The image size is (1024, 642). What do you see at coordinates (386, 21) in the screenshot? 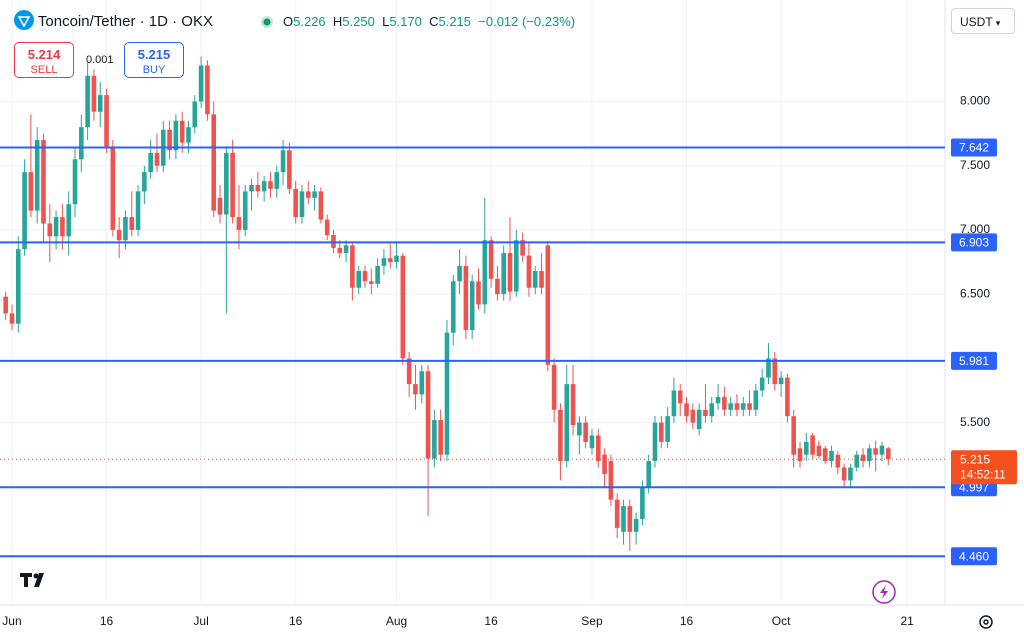
I see `ohlc-key: L` at bounding box center [386, 21].